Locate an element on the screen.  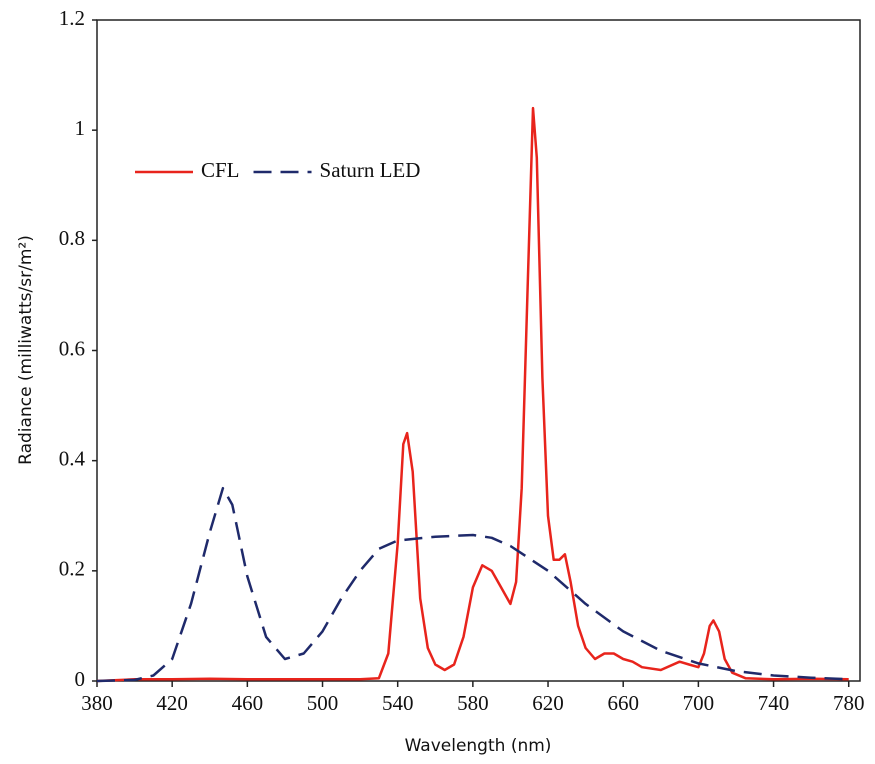
x-tick-label: 380 is located at coordinates (97, 703).